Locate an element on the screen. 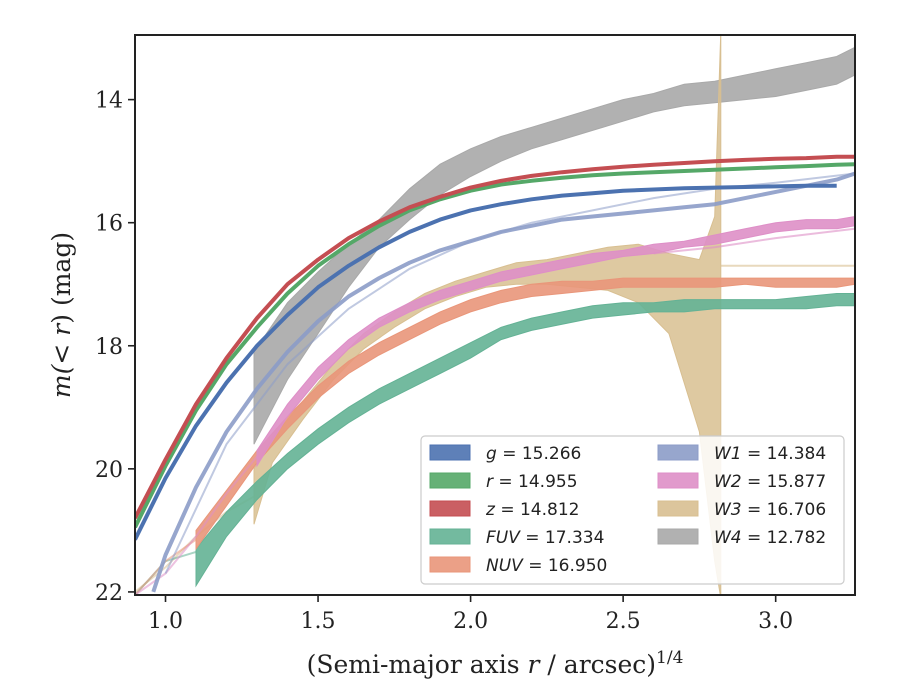 This screenshot has height=700, width=900. legend-swatch-w1 is located at coordinates (678, 452).